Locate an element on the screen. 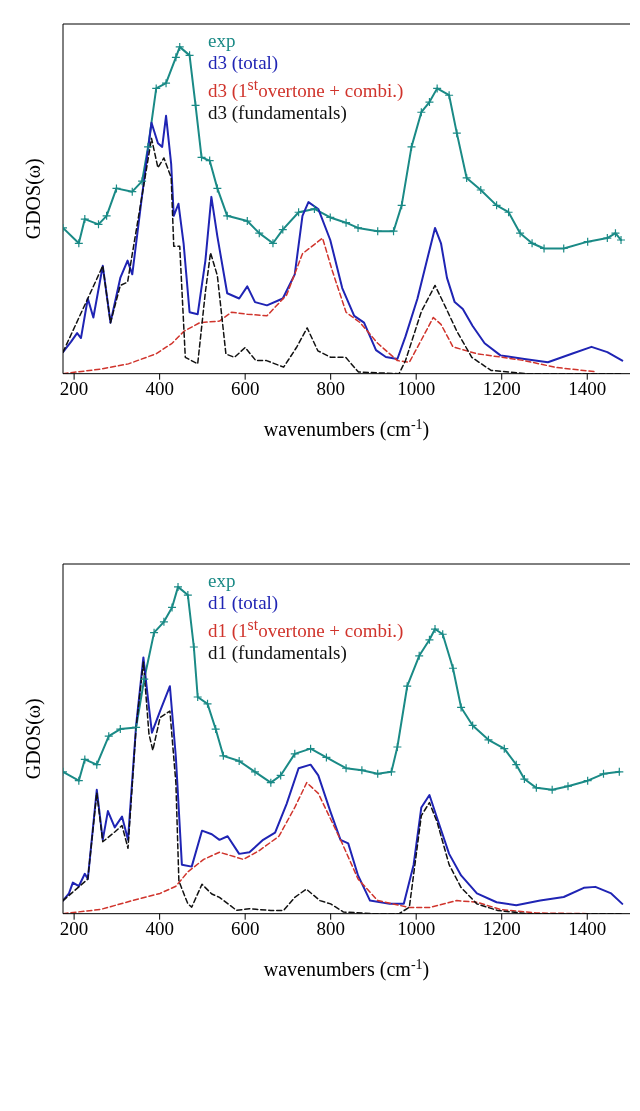  text: d3 (total) is located at coordinates (244, 63).